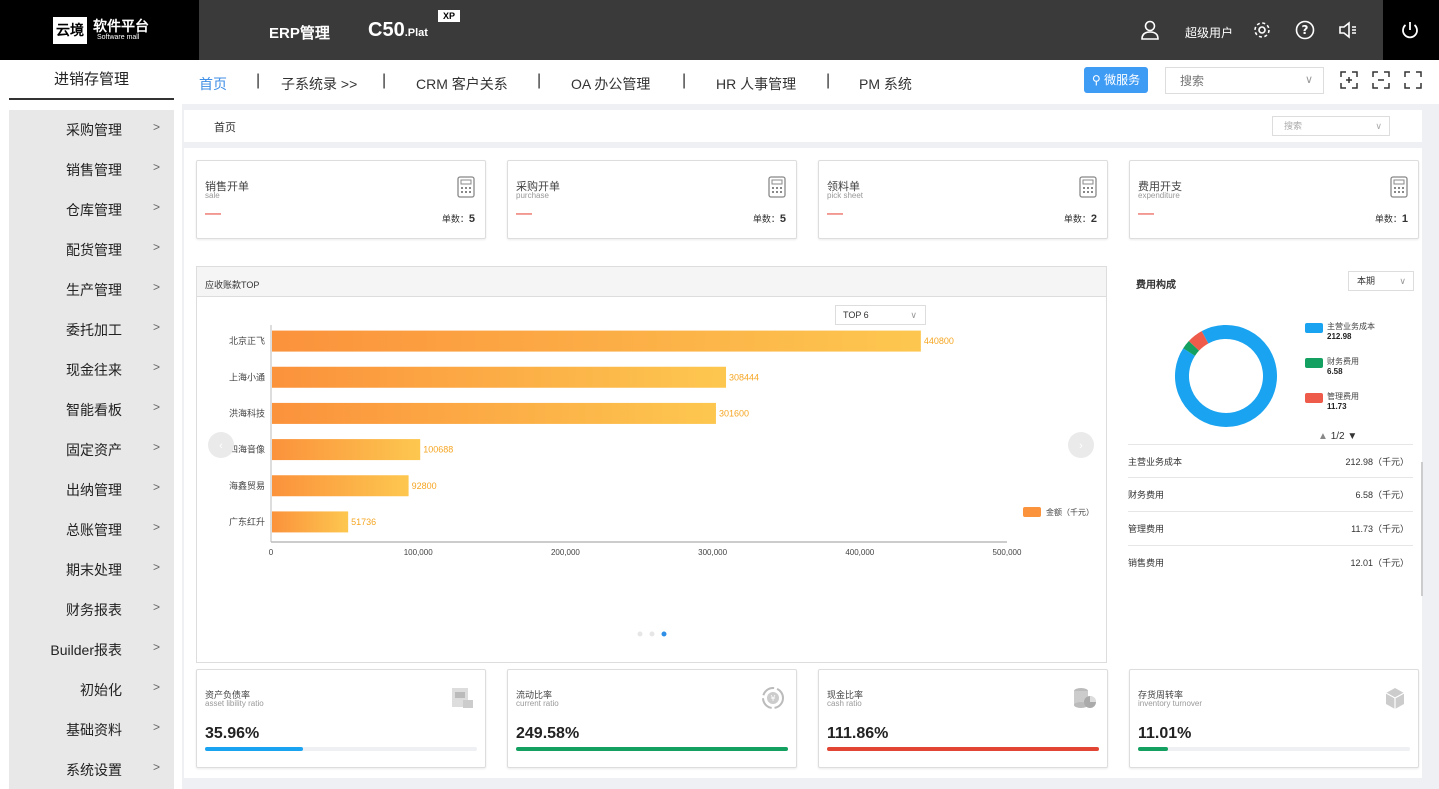  Describe the element at coordinates (1150, 30) in the screenshot. I see `user-icon` at that location.